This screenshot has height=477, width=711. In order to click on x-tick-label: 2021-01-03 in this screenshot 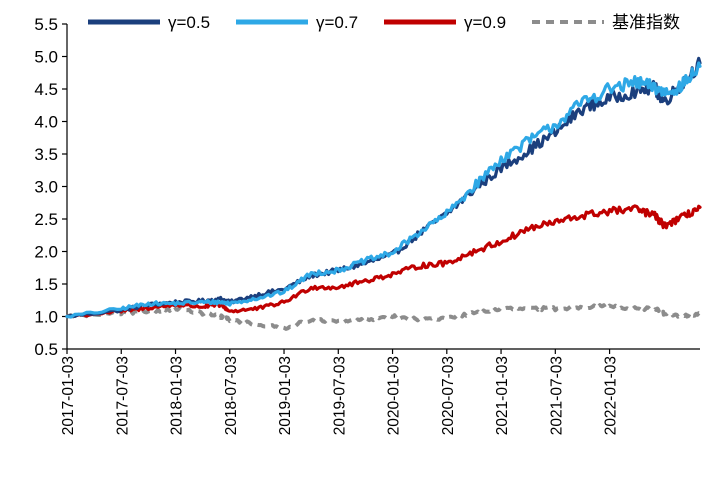, I will do `click(502, 395)`.